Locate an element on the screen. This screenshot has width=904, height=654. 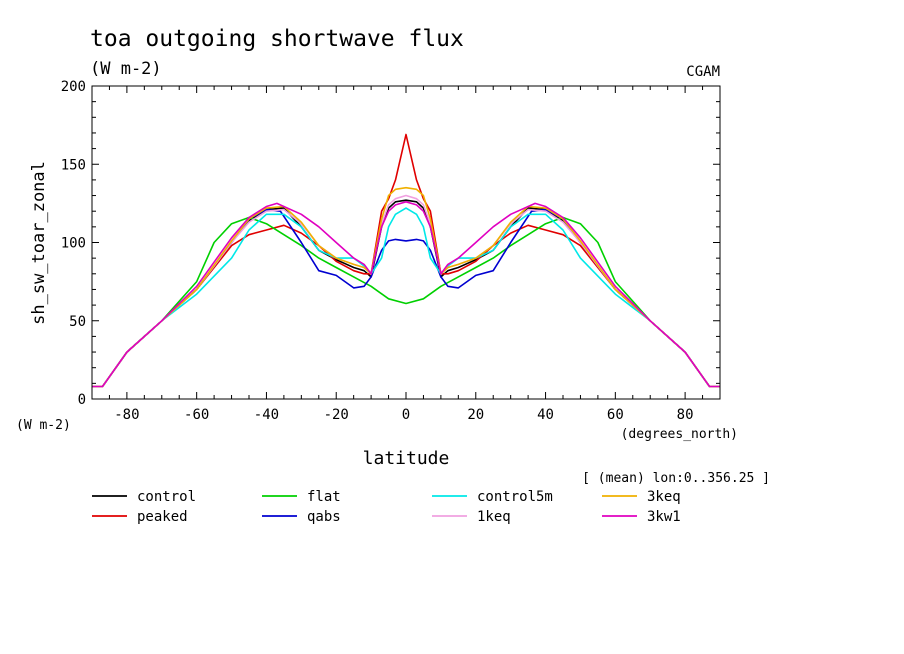
legend-label: qabs is located at coordinates (324, 517).